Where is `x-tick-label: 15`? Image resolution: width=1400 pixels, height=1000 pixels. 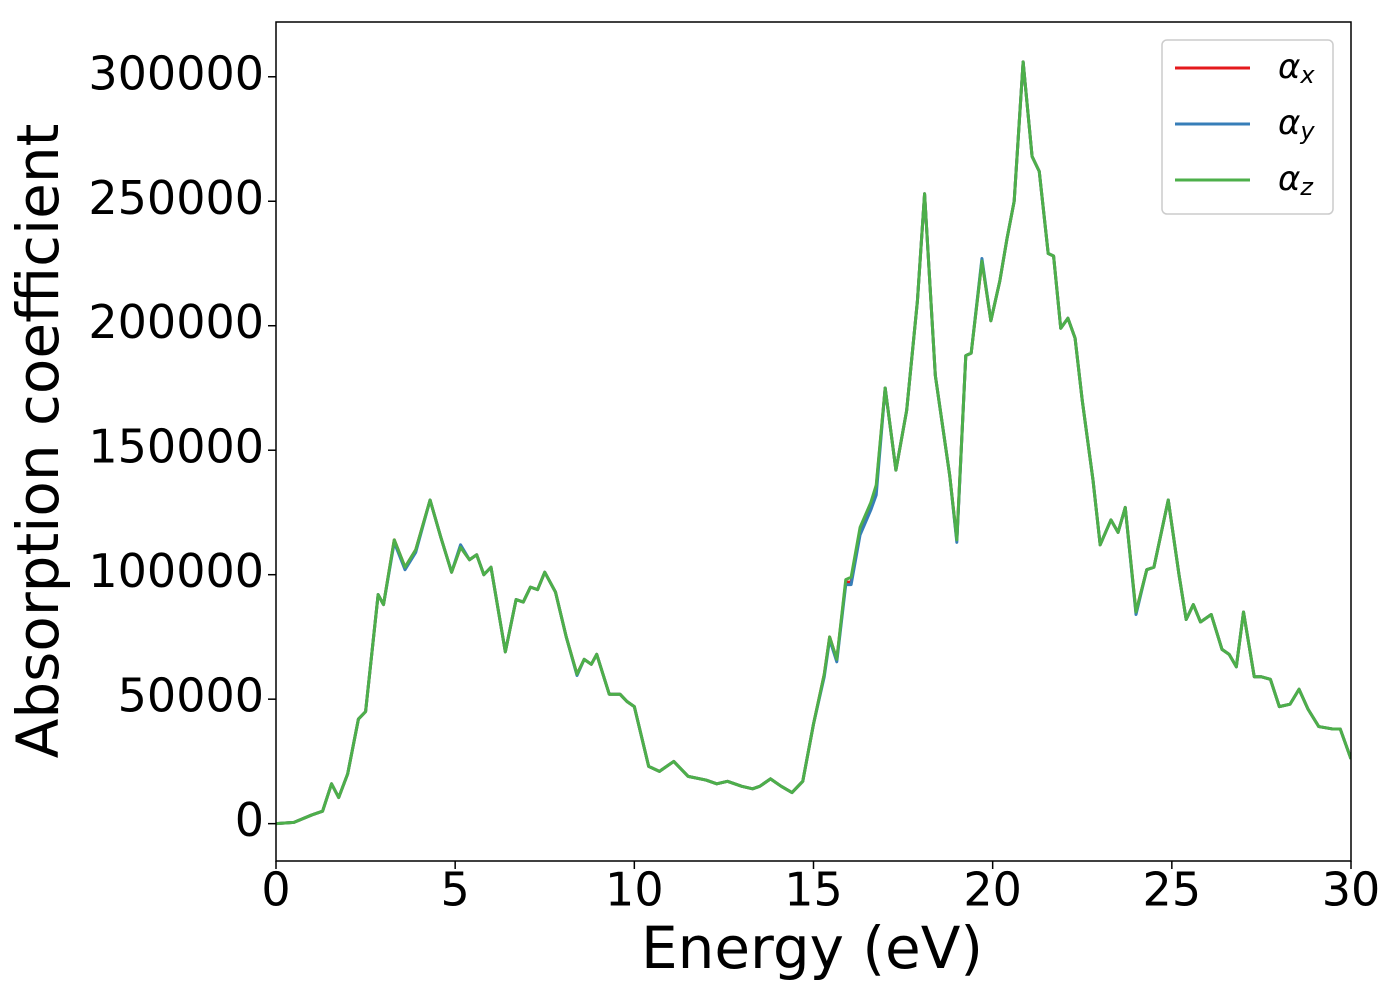 x-tick-label: 15 is located at coordinates (813, 890).